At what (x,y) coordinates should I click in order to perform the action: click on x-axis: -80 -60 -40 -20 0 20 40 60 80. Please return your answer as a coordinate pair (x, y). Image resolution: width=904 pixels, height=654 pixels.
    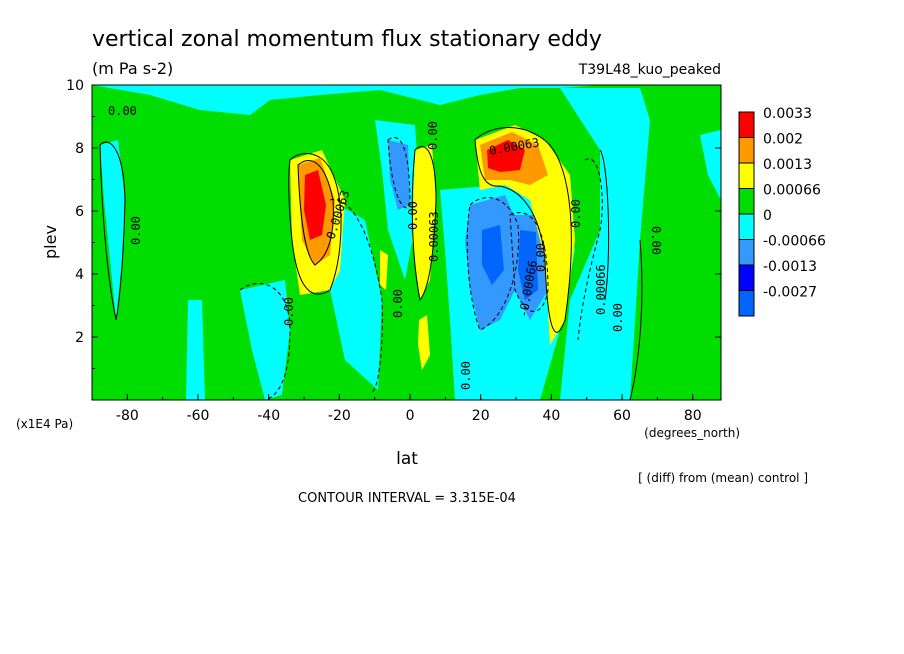
    Looking at the image, I should click on (396, 409).